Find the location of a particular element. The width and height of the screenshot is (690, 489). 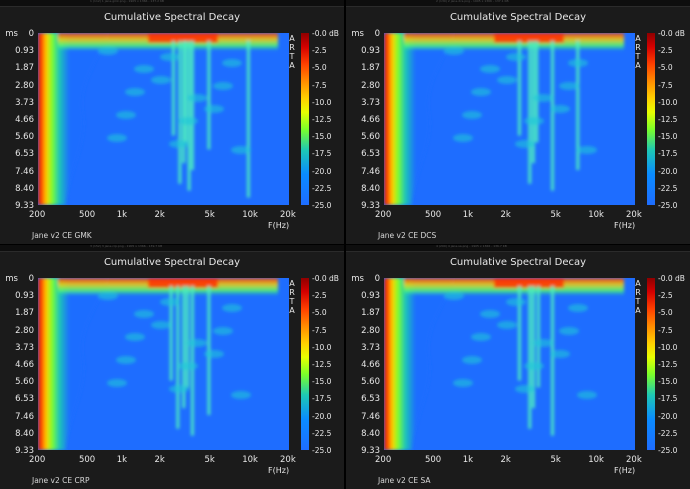

chart-caption: Jane v2 CE DCS is located at coordinates (407, 235).